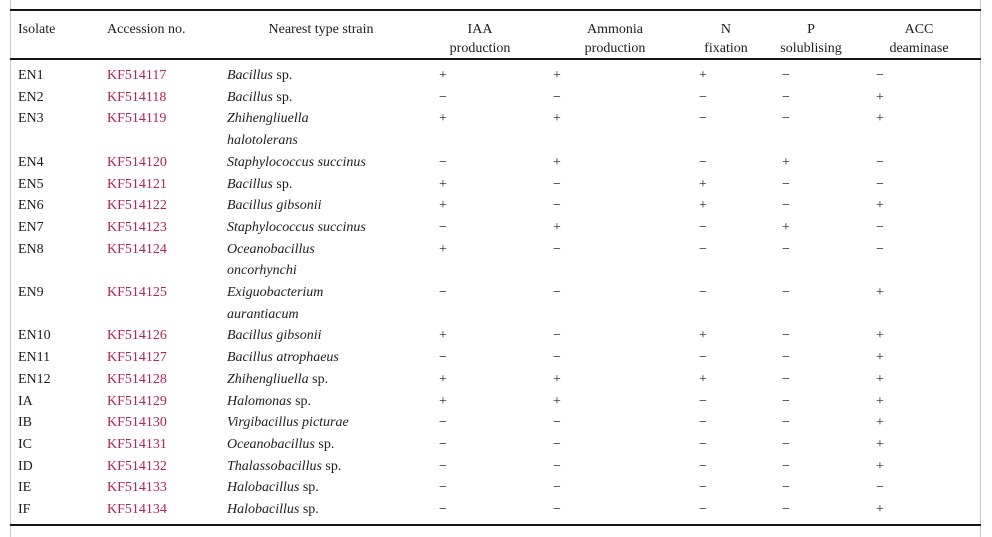 Image resolution: width=992 pixels, height=537 pixels. I want to click on accession-link: KF514132, so click(137, 466).